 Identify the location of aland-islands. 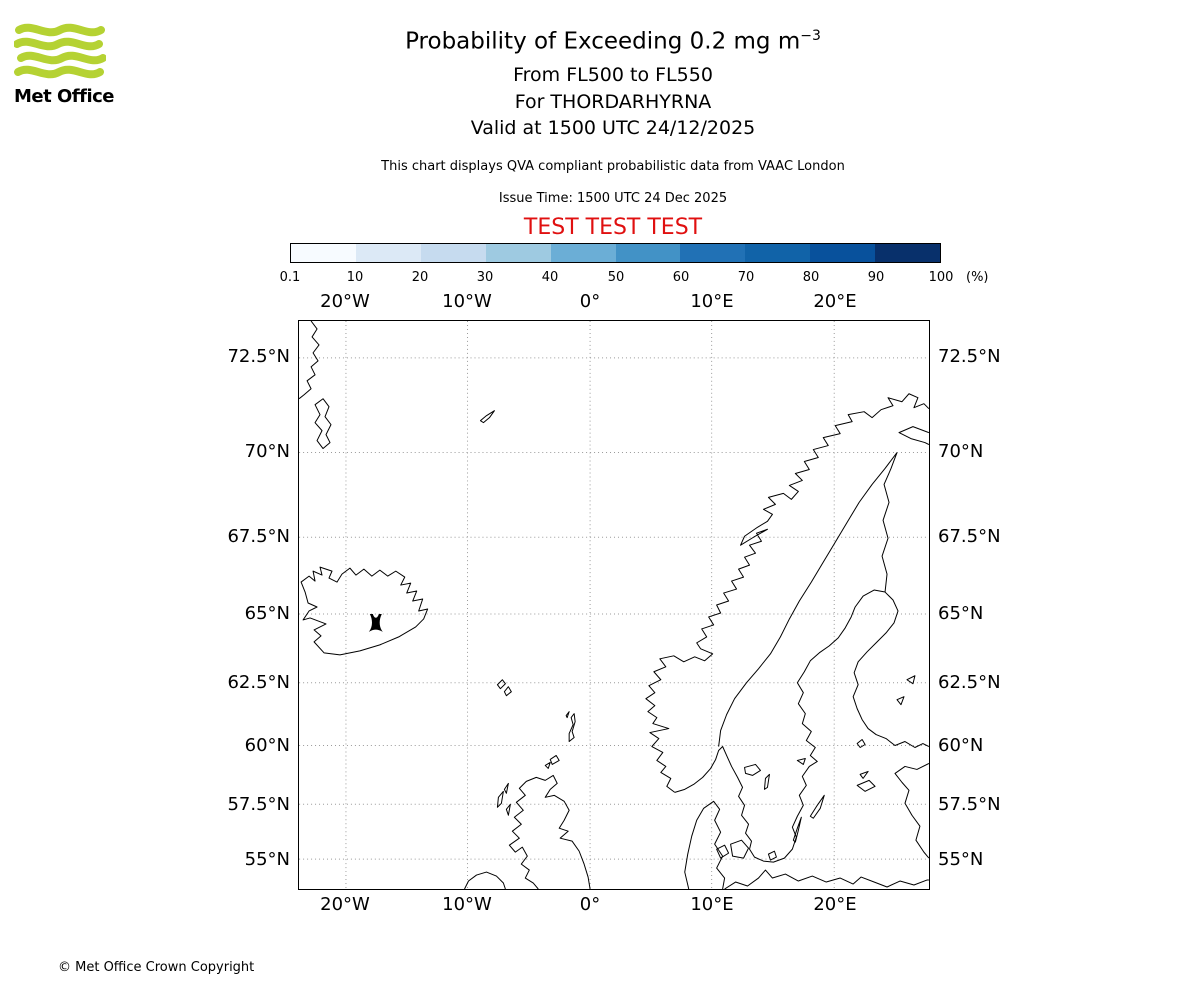
(861, 743).